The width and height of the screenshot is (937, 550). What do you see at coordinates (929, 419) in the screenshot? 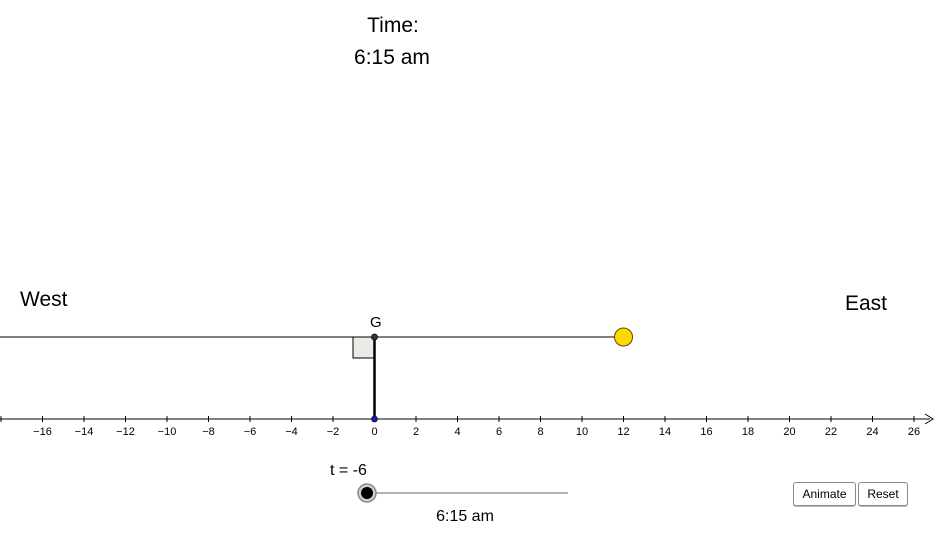
I see `x-axis-arrow` at bounding box center [929, 419].